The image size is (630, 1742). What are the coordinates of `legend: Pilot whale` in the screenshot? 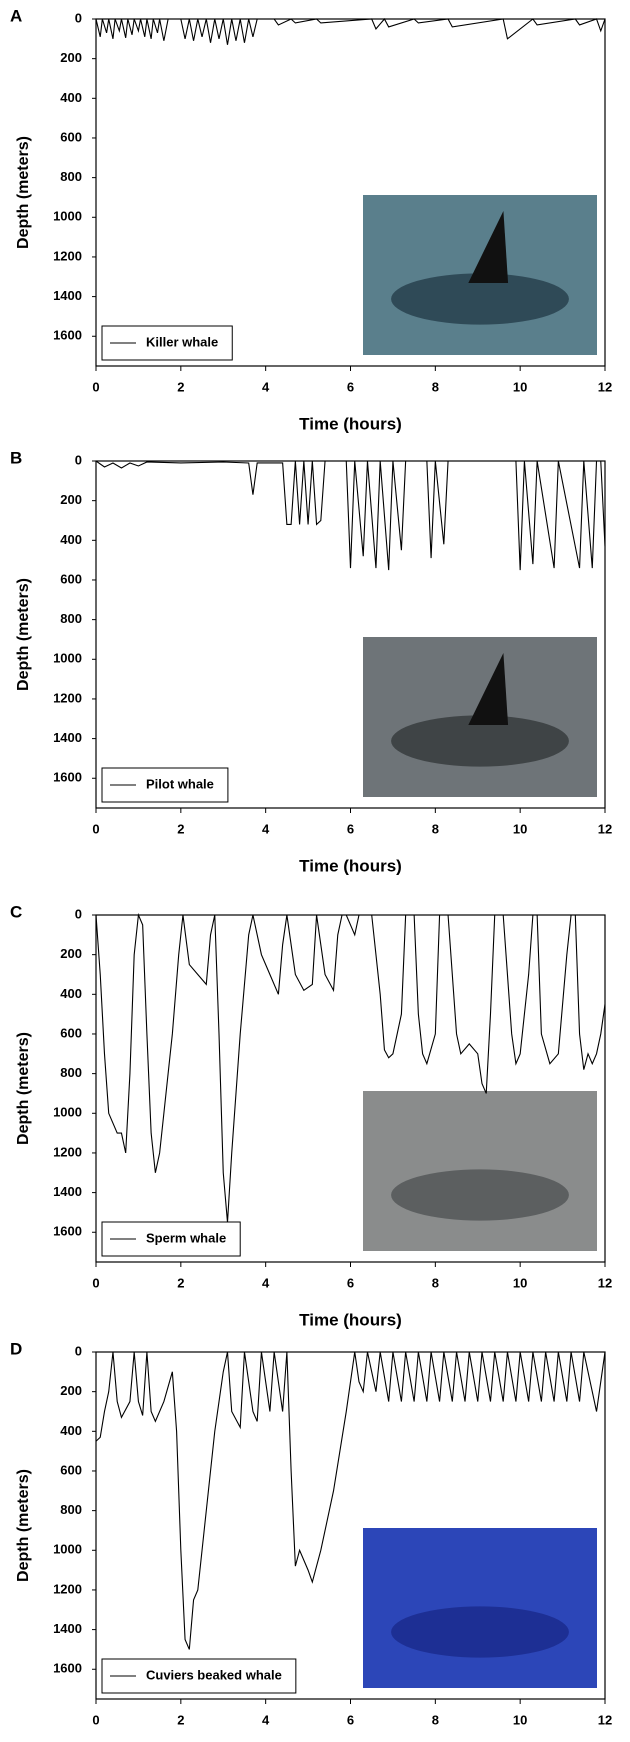 It's located at (165, 785).